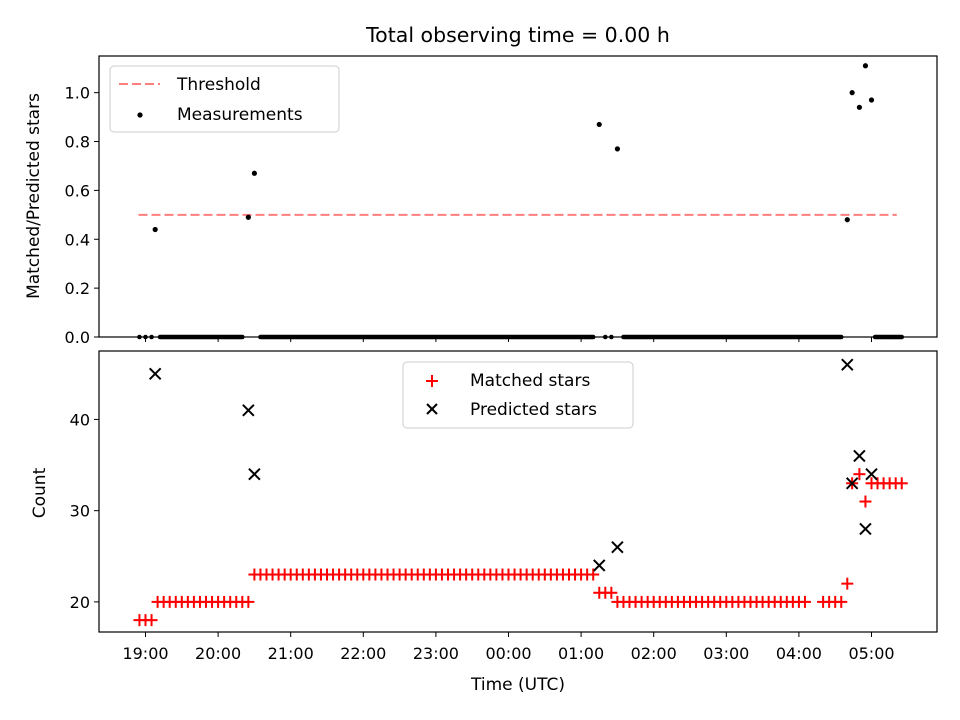  Describe the element at coordinates (77, 142) in the screenshot. I see `top-y-tick-label: 0.8` at that location.